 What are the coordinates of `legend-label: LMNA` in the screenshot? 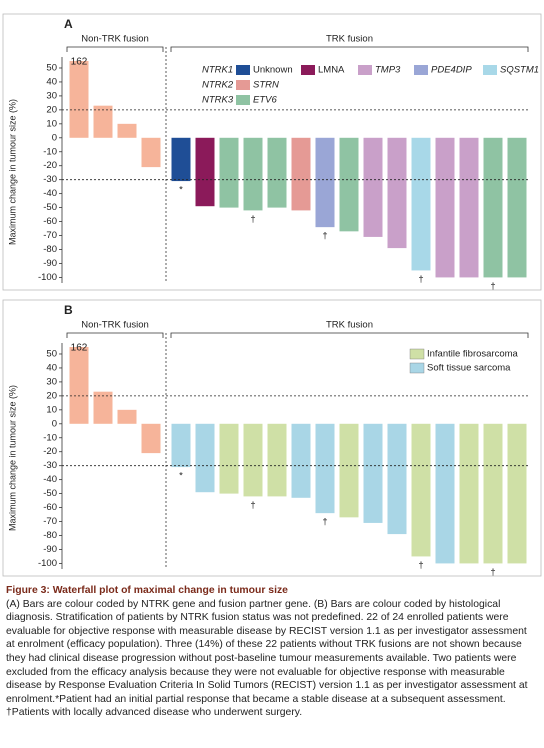 It's located at (331, 70).